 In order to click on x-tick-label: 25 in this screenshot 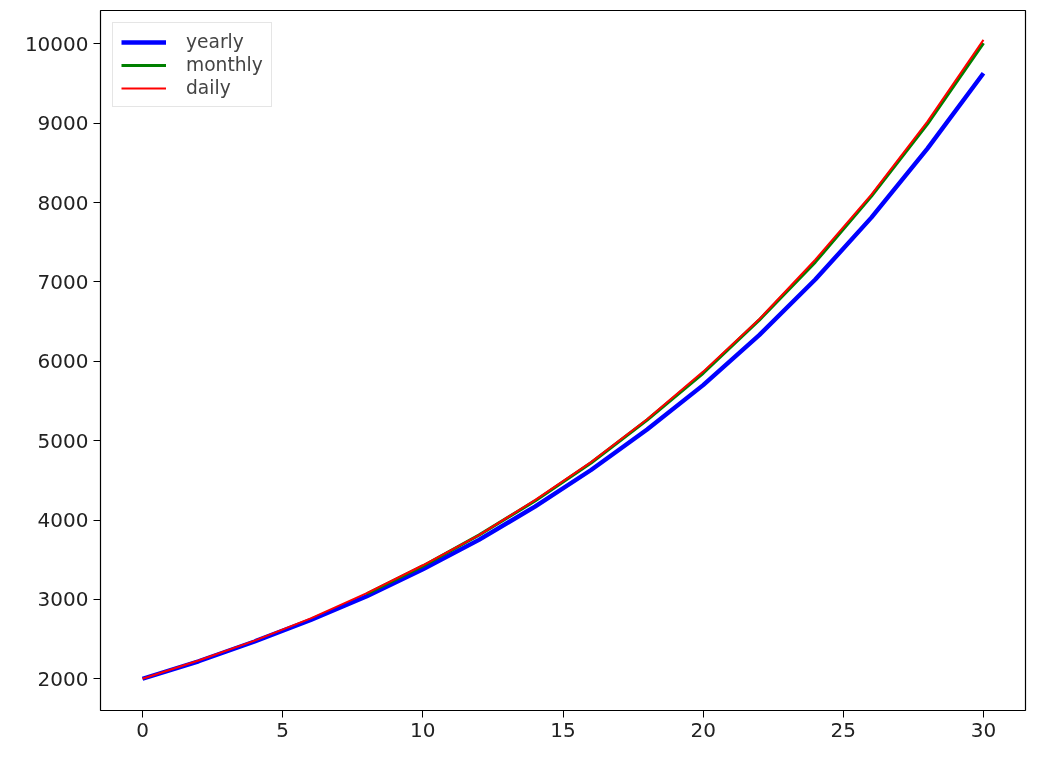, I will do `click(843, 729)`.